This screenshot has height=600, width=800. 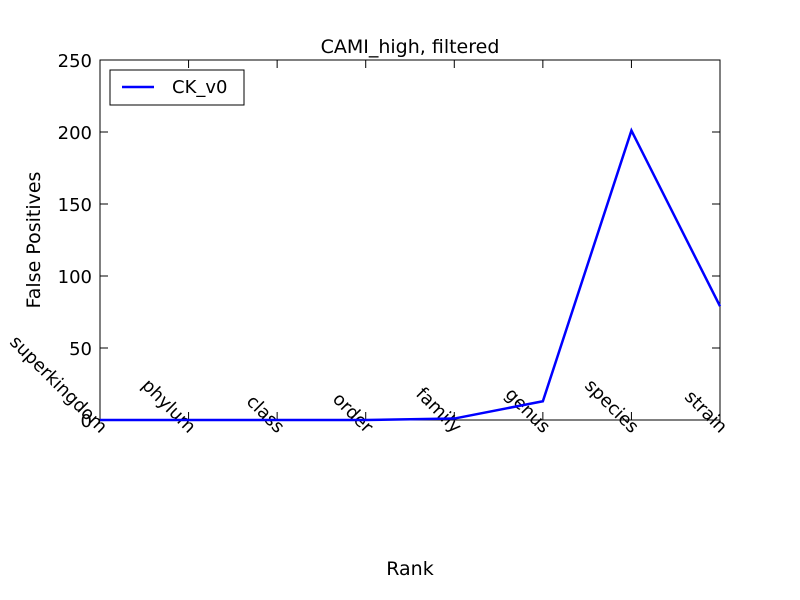 I want to click on y-tick-label: 100, so click(x=75, y=277).